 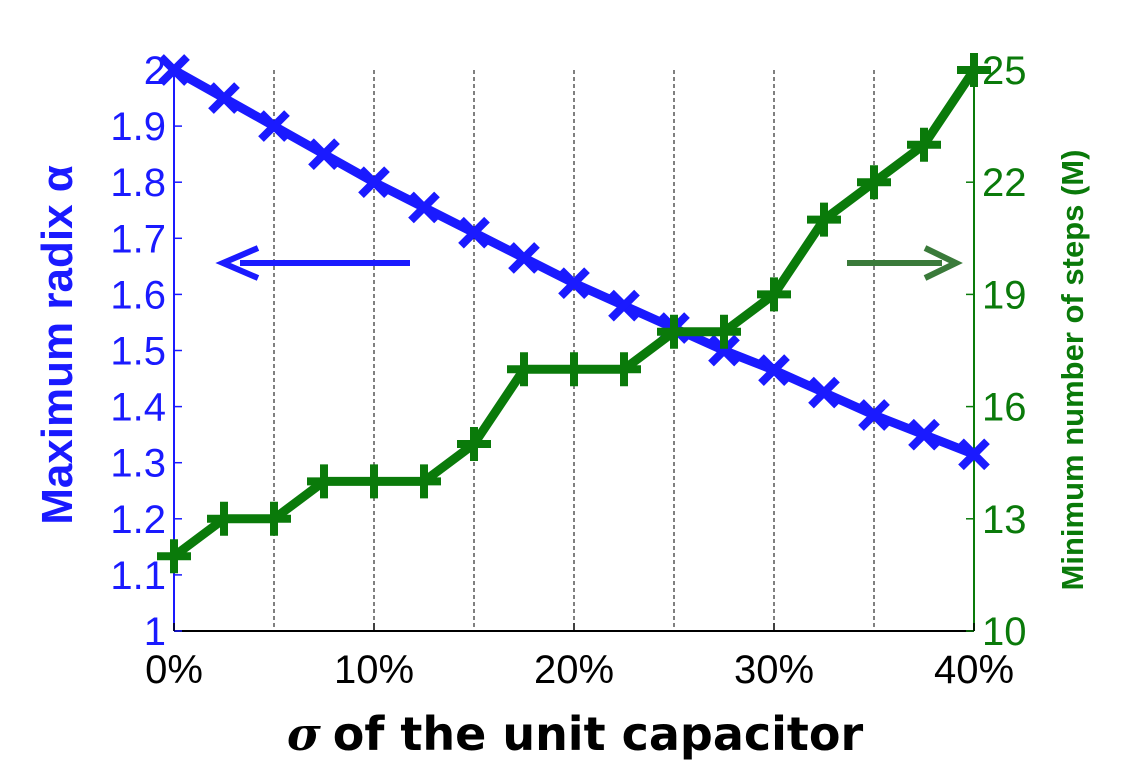 I want to click on x-tick-label: 0%, so click(x=174, y=670).